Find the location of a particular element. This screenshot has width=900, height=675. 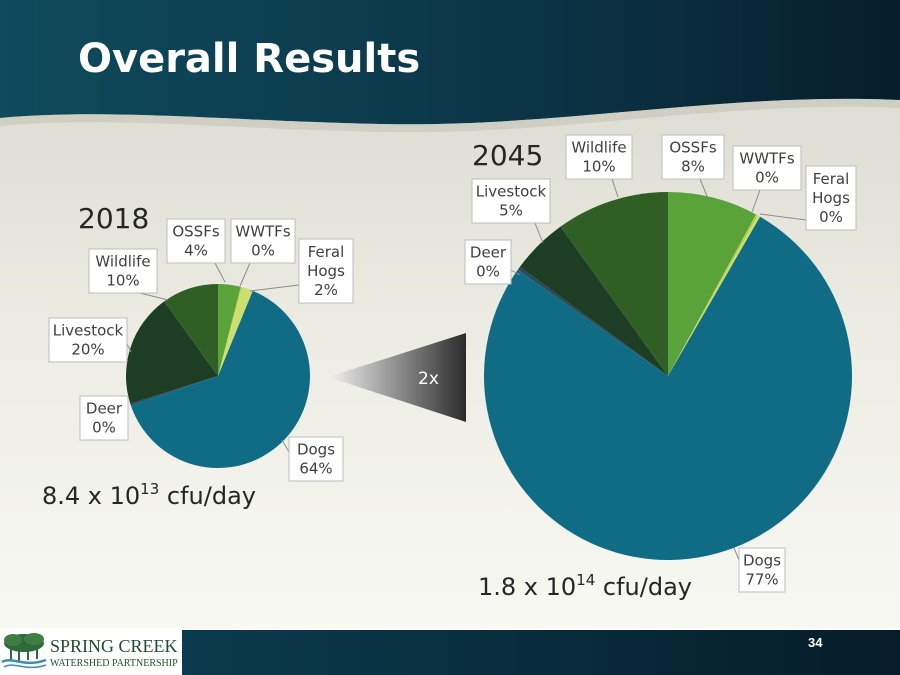

pie-slice-2018-deer is located at coordinates (174, 391).